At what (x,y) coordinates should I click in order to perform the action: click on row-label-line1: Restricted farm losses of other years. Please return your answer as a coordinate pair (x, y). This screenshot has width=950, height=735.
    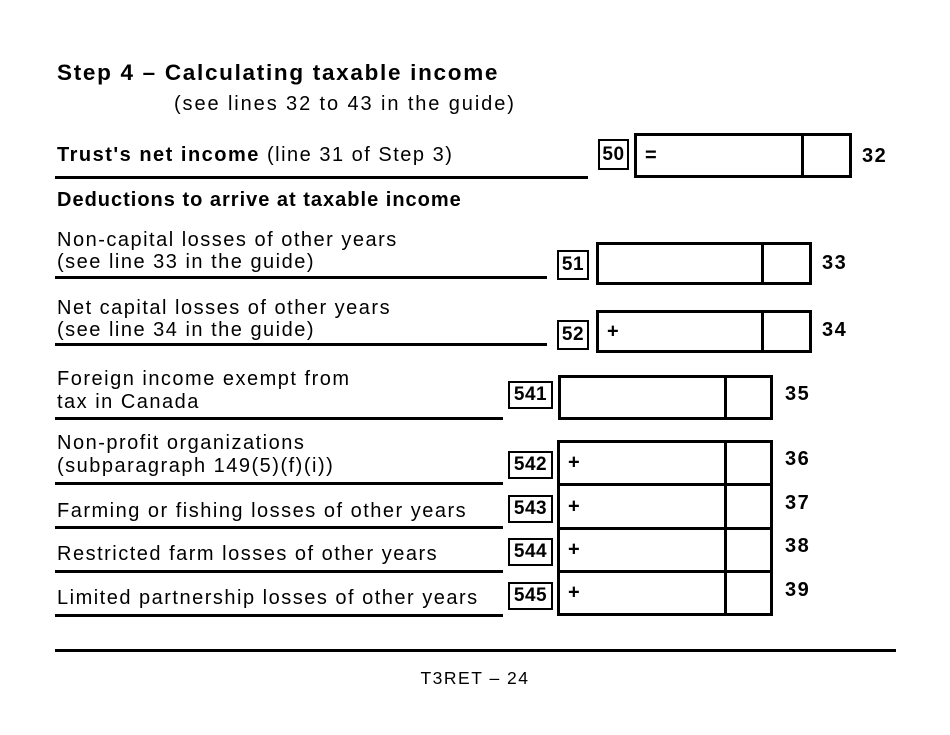
    Looking at the image, I should click on (248, 554).